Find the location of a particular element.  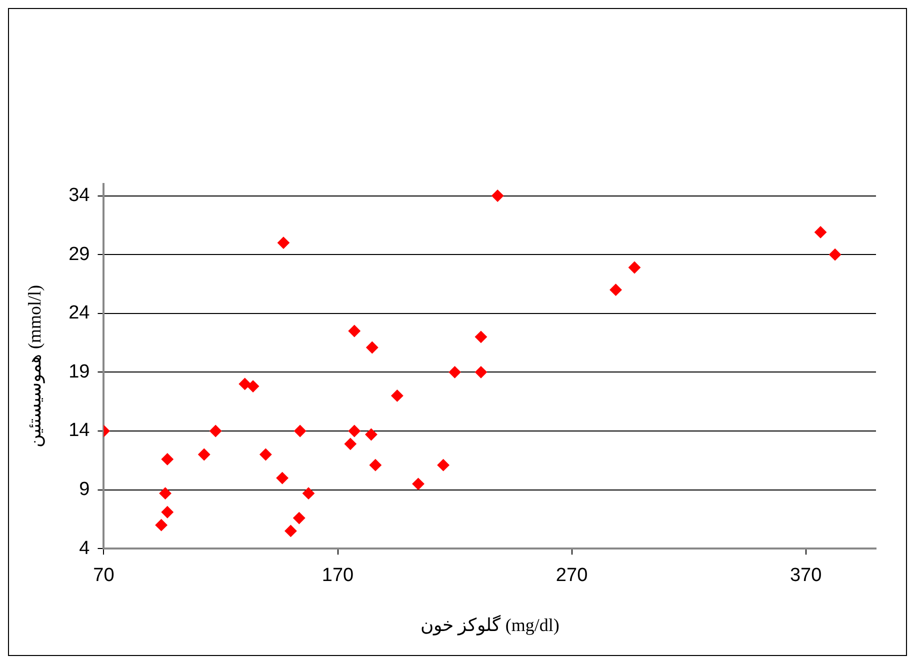

y-tick-label: 19 is located at coordinates (79, 371).